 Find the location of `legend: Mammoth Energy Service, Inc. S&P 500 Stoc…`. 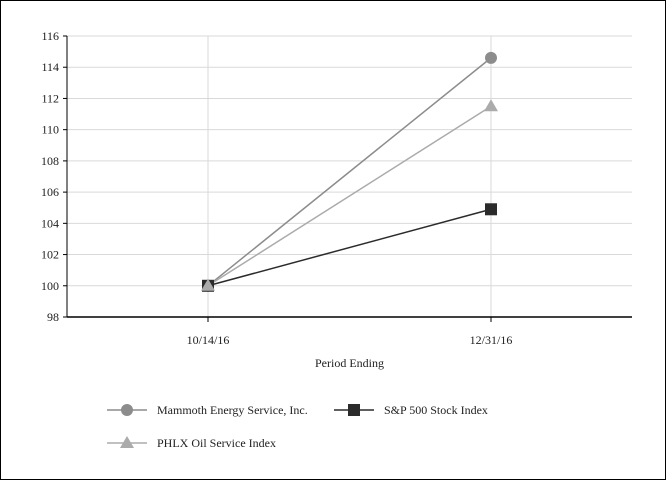

legend: Mammoth Energy Service, Inc. S&P 500 Stoc… is located at coordinates (297, 426).